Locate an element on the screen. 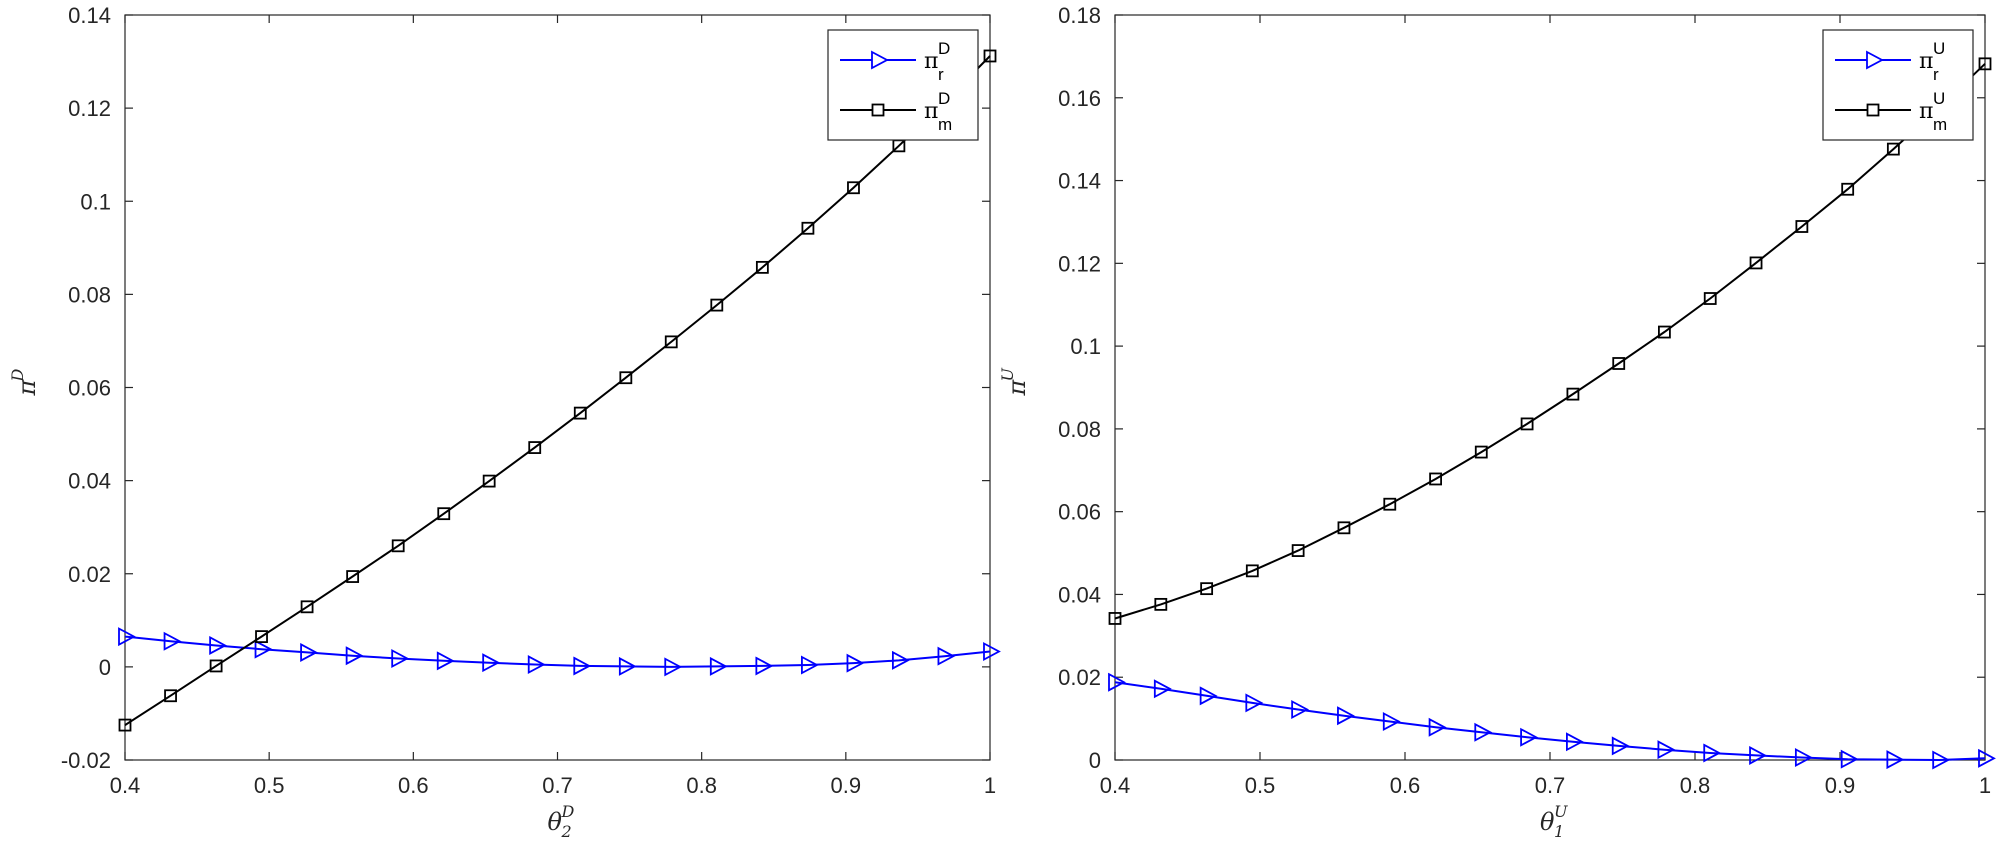 Image resolution: width=2000 pixels, height=848 pixels. legend-label-sub: r is located at coordinates (1936, 74).